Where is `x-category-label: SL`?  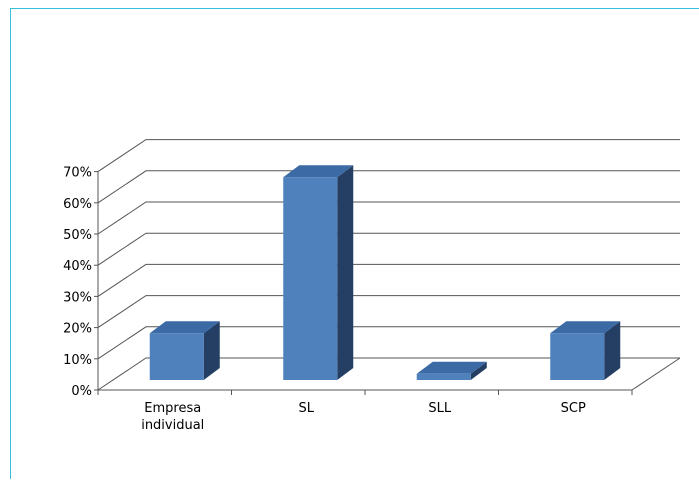
x-category-label: SL is located at coordinates (307, 408).